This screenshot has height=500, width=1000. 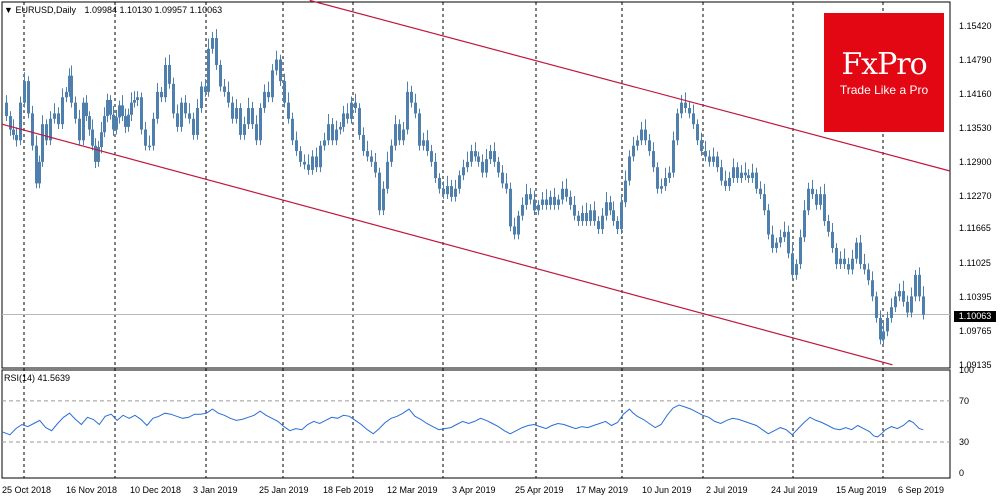 What do you see at coordinates (8, 10) in the screenshot?
I see `collapse-triangle-icon: ▼` at bounding box center [8, 10].